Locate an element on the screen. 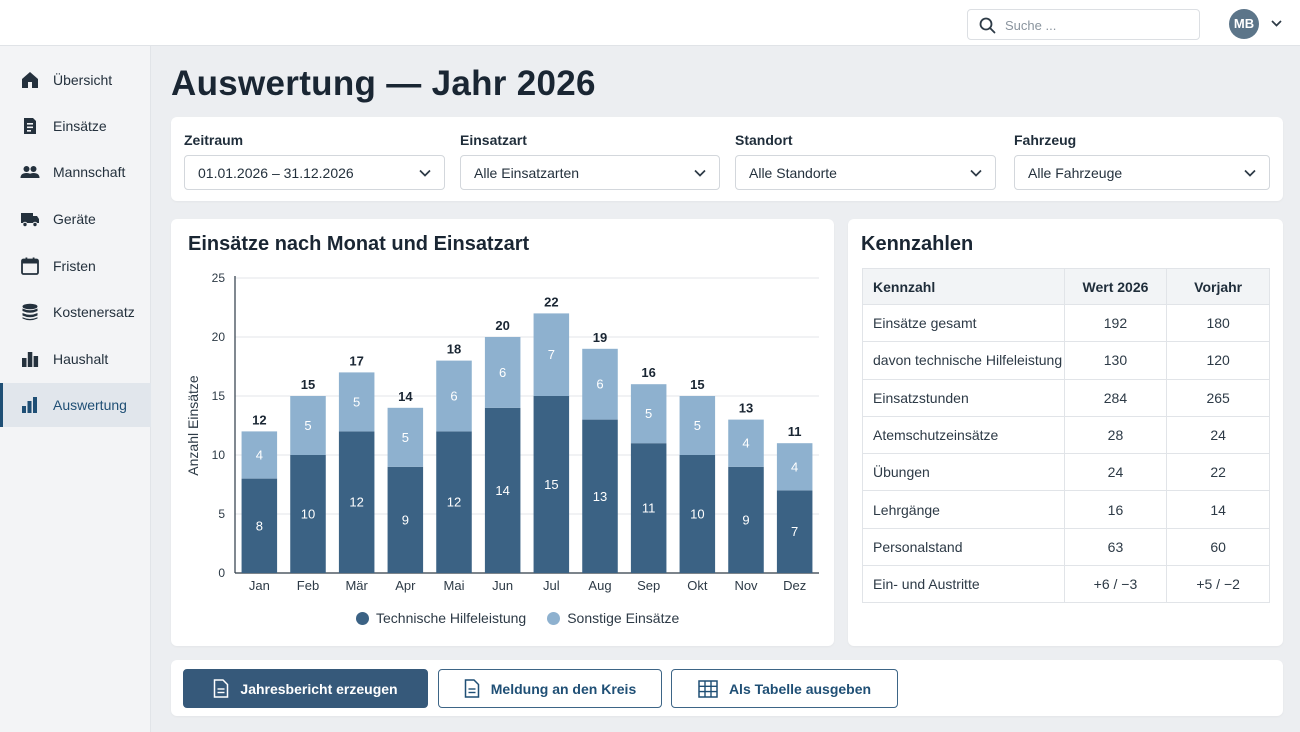 The height and width of the screenshot is (732, 1300). table-header-row: Kennzahl Wert 2026 Vorjahr is located at coordinates (1066, 286).